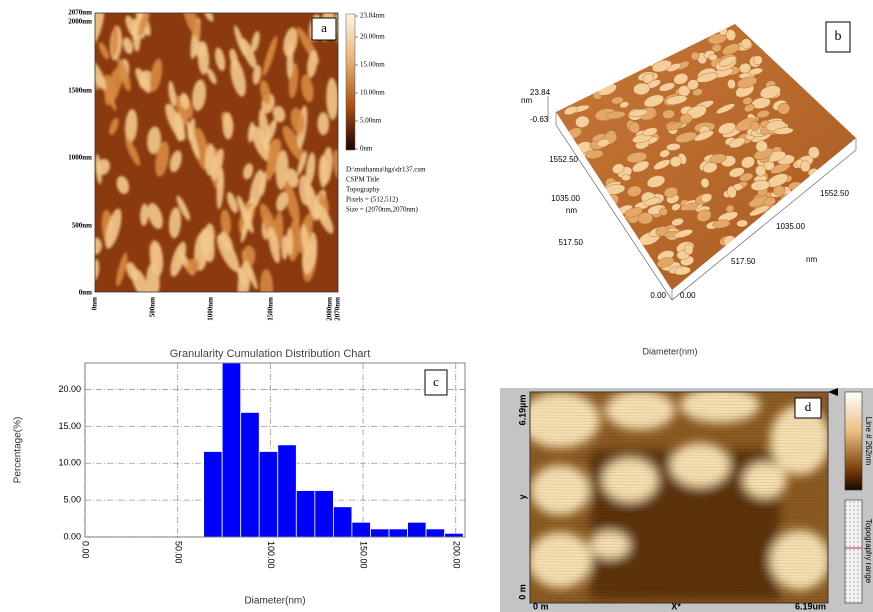 The width and height of the screenshot is (873, 612). I want to click on y-tick-label: 500nm, so click(82, 226).